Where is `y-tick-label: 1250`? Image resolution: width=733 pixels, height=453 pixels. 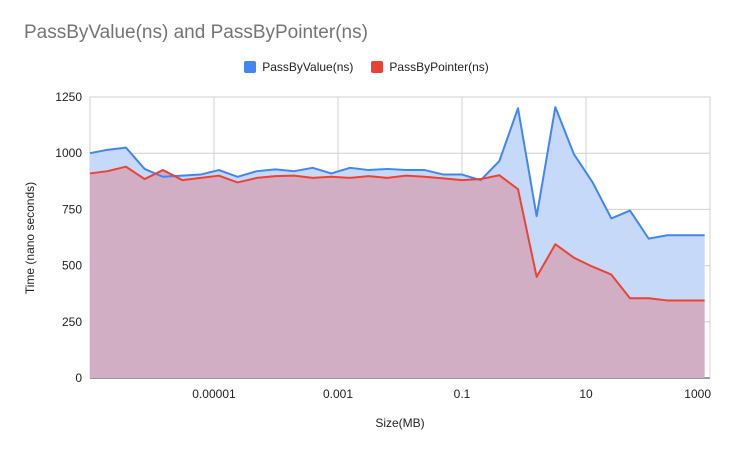 y-tick-label: 1250 is located at coordinates (68, 97).